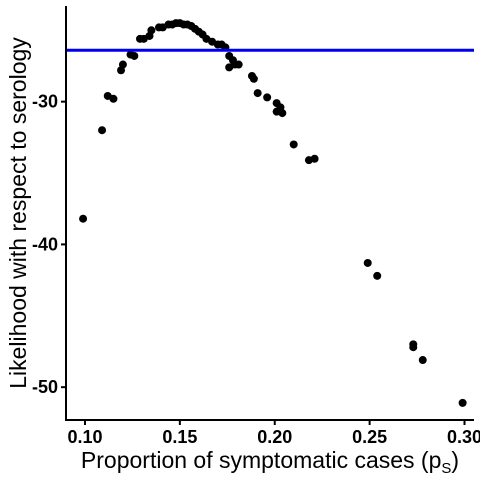  What do you see at coordinates (18, 213) in the screenshot?
I see `y-axis-title: Likelihood with respect to serology` at bounding box center [18, 213].